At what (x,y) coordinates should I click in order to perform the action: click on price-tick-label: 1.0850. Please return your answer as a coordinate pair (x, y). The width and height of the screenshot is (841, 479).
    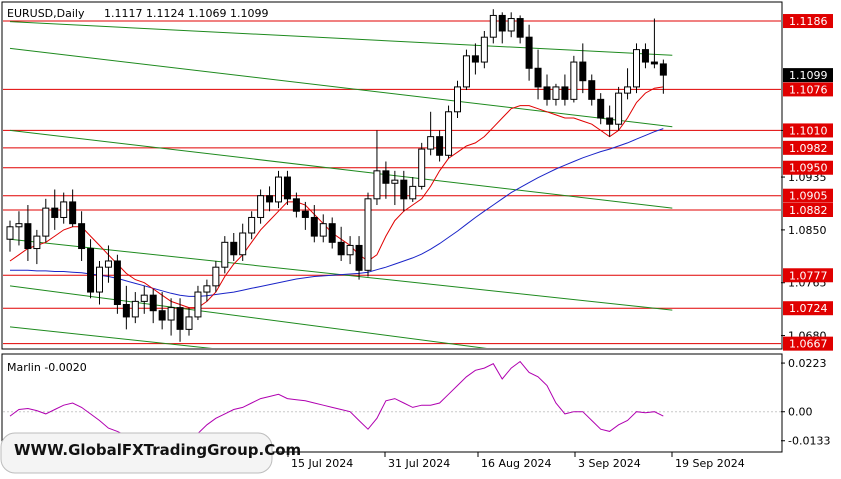
    Looking at the image, I should click on (807, 230).